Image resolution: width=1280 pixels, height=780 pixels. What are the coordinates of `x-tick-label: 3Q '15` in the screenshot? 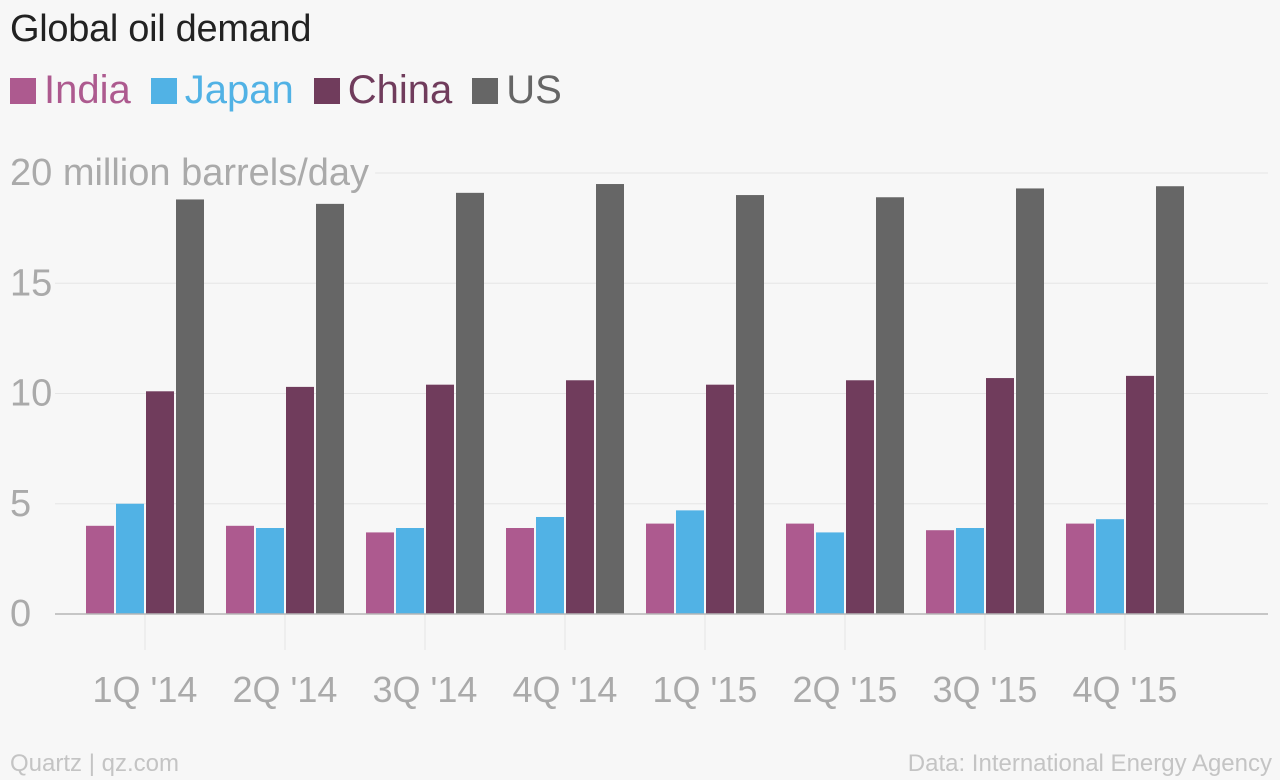 It's located at (985, 689).